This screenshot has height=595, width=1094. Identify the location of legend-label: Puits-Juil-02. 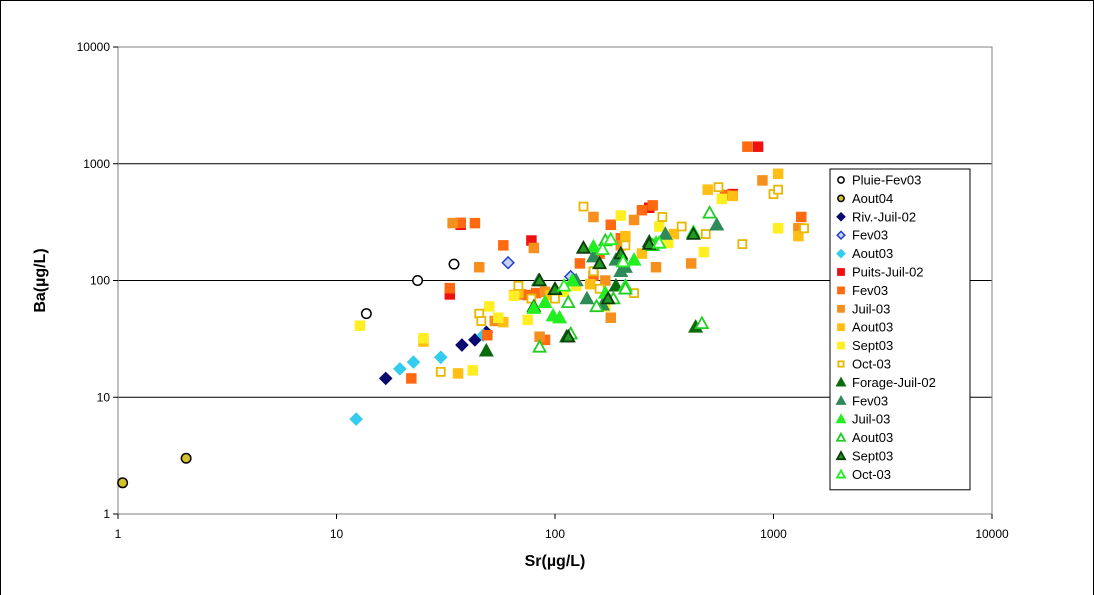
(888, 272).